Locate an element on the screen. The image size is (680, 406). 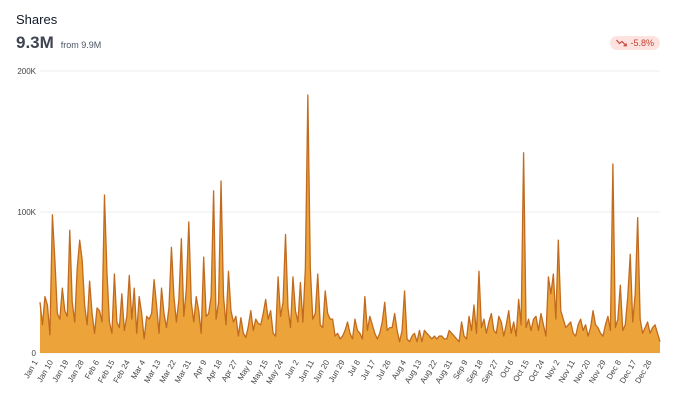
trend-down-icon is located at coordinates (622, 43).